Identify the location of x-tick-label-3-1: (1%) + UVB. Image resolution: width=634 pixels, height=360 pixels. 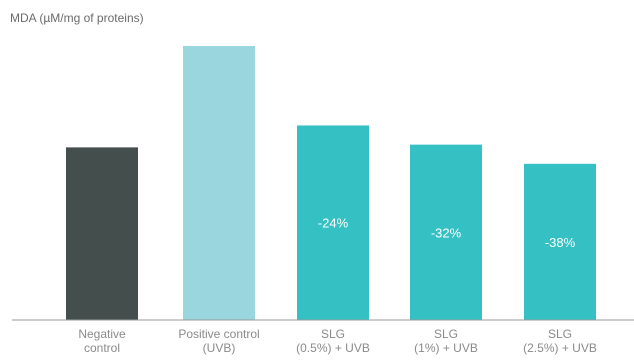
(446, 348).